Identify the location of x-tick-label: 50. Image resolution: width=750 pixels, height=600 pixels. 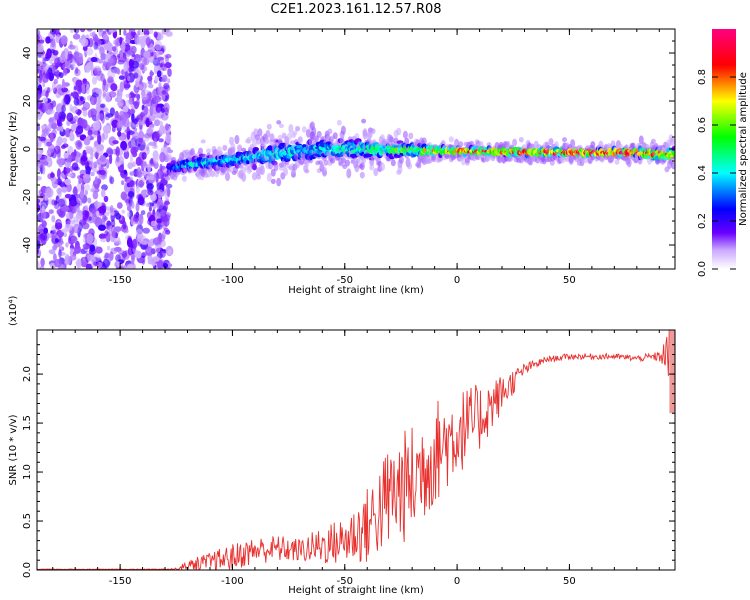
(569, 280).